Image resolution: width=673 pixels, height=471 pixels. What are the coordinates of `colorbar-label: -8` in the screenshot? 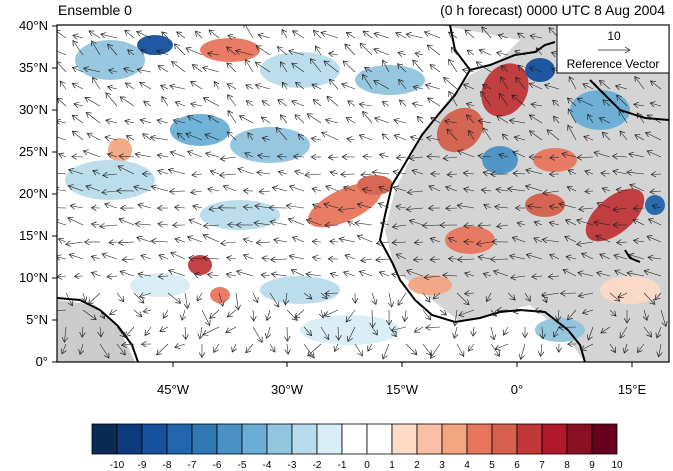 It's located at (167, 465).